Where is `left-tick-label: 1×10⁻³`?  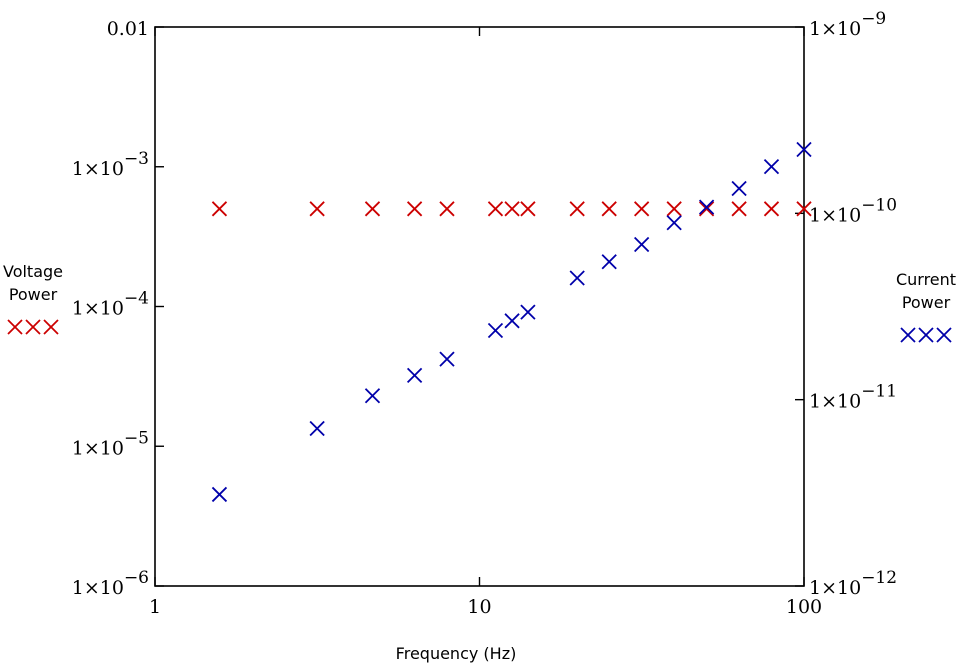 left-tick-label: 1×10⁻³ is located at coordinates (110, 164).